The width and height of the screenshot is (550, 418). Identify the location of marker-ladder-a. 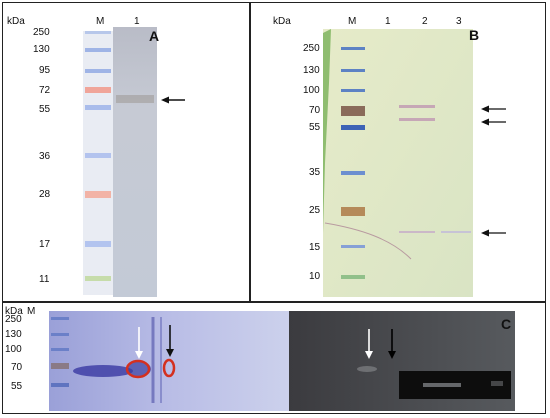
(98, 156).